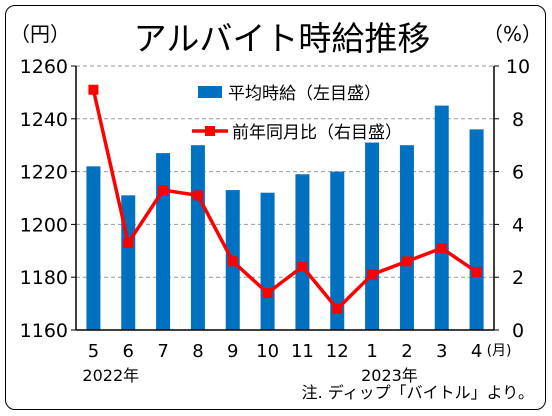 The height and width of the screenshot is (416, 552). I want to click on x-tick-label: 7, so click(162, 351).